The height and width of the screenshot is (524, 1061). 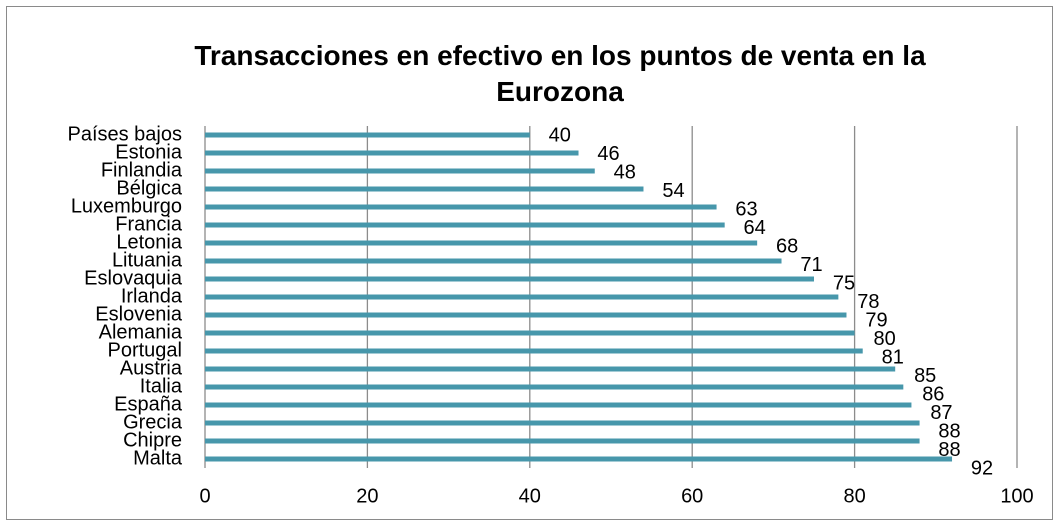 What do you see at coordinates (876, 320) in the screenshot?
I see `data-label: 79` at bounding box center [876, 320].